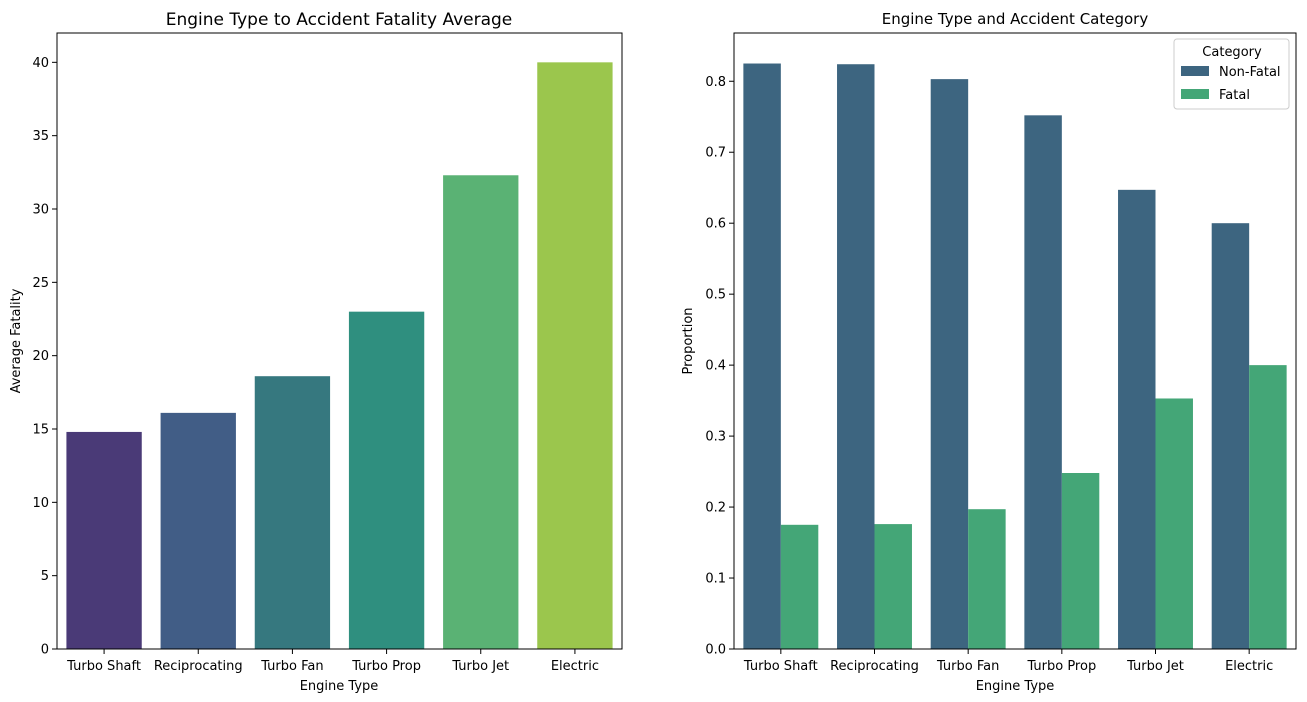 The height and width of the screenshot is (702, 1307). What do you see at coordinates (1043, 382) in the screenshot?
I see `bar-non-fatal-turbo-prop` at bounding box center [1043, 382].